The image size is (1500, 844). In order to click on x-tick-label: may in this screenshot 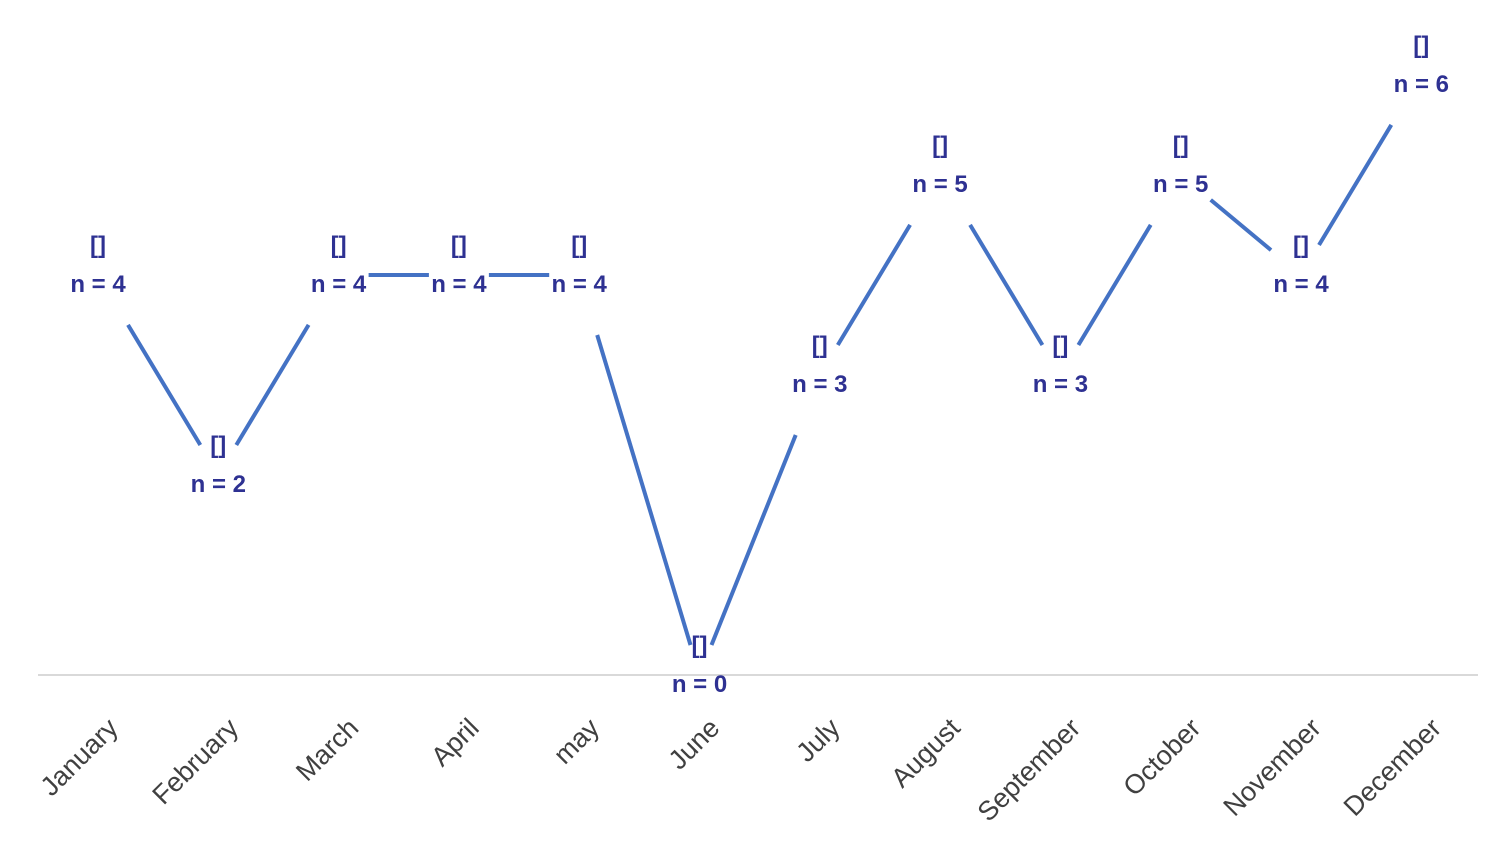, I will do `click(577, 741)`.